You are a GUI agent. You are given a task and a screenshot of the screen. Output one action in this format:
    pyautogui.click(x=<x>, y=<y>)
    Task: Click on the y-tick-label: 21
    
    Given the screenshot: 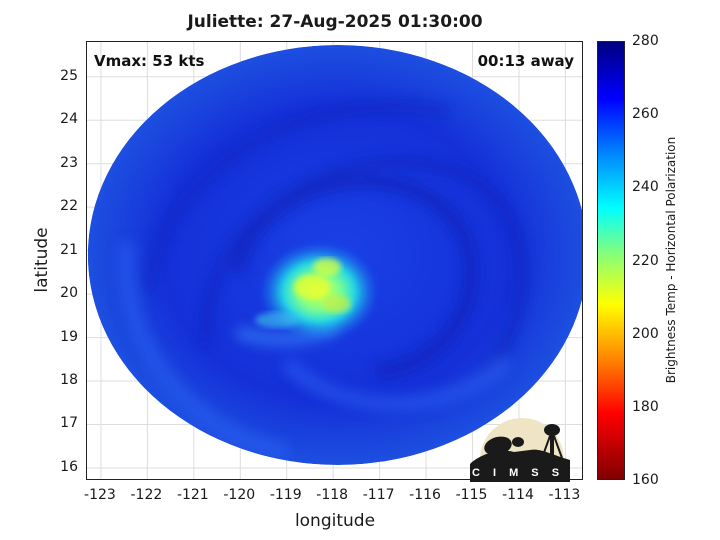 What is the action you would take?
    pyautogui.click(x=69, y=249)
    